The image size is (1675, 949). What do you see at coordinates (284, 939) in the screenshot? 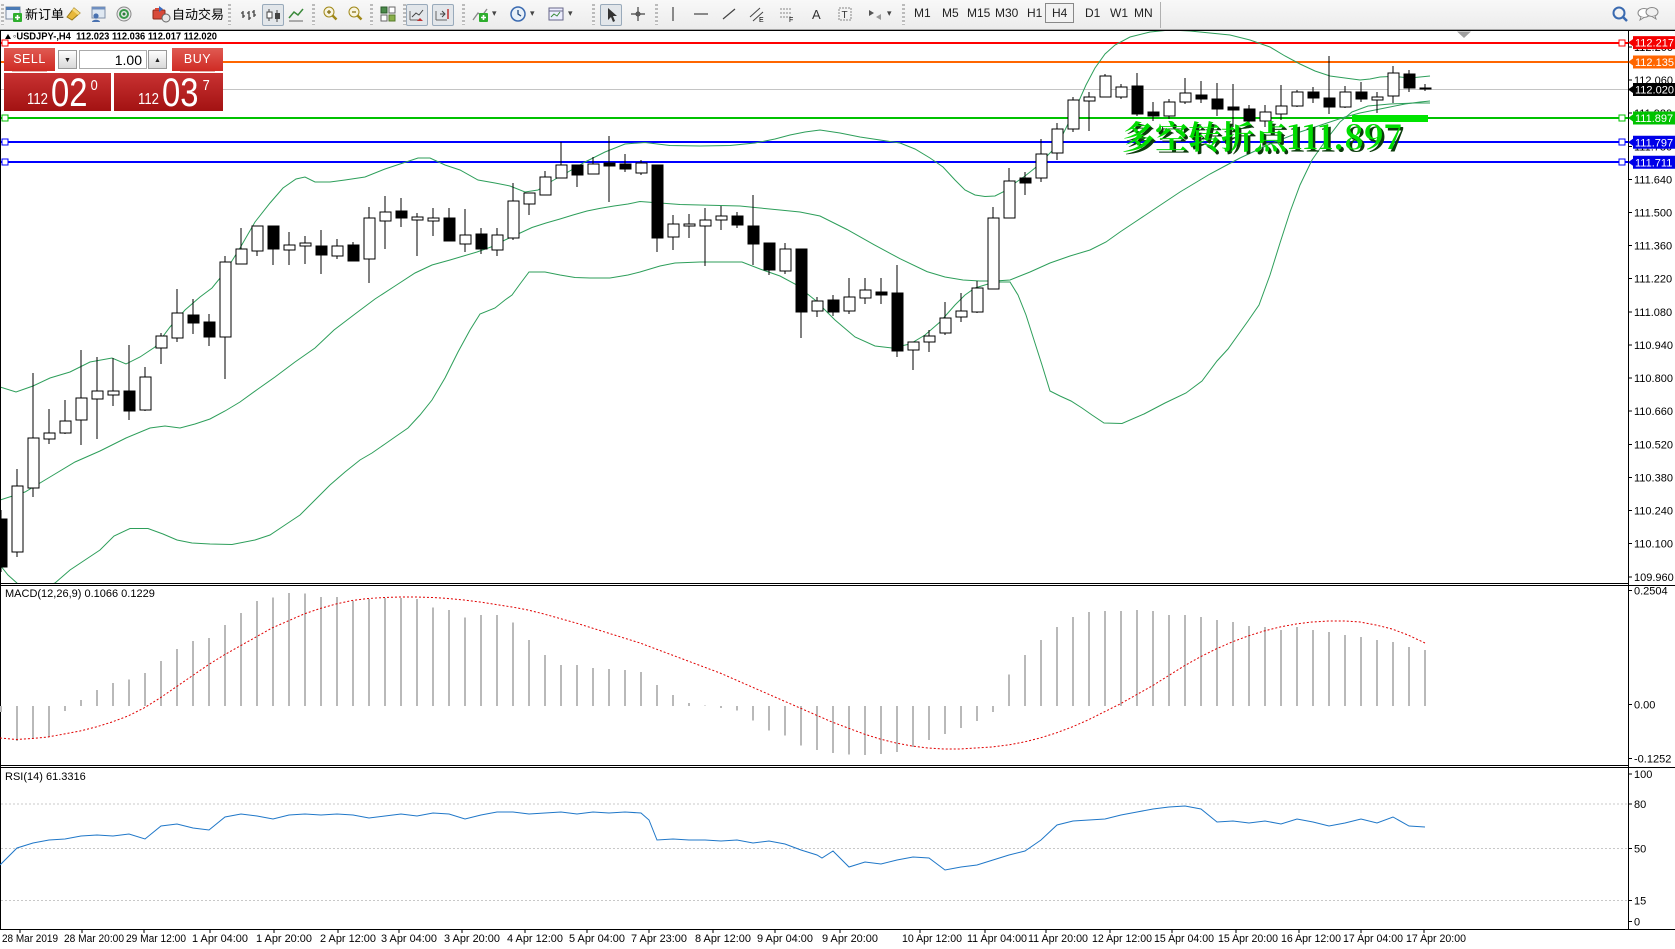
I see `svg-text: 1 Apr 20:00` at bounding box center [284, 939].